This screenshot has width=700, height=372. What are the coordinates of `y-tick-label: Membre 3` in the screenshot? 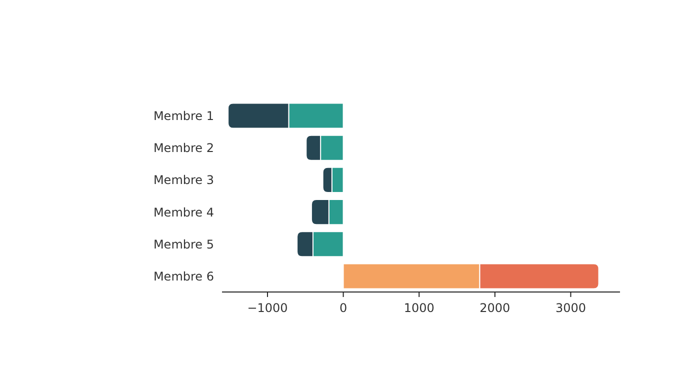 It's located at (183, 180).